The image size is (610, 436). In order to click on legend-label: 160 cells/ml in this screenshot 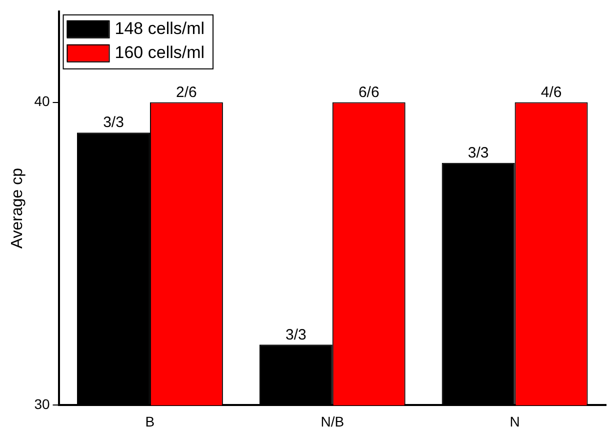, I will do `click(159, 52)`.